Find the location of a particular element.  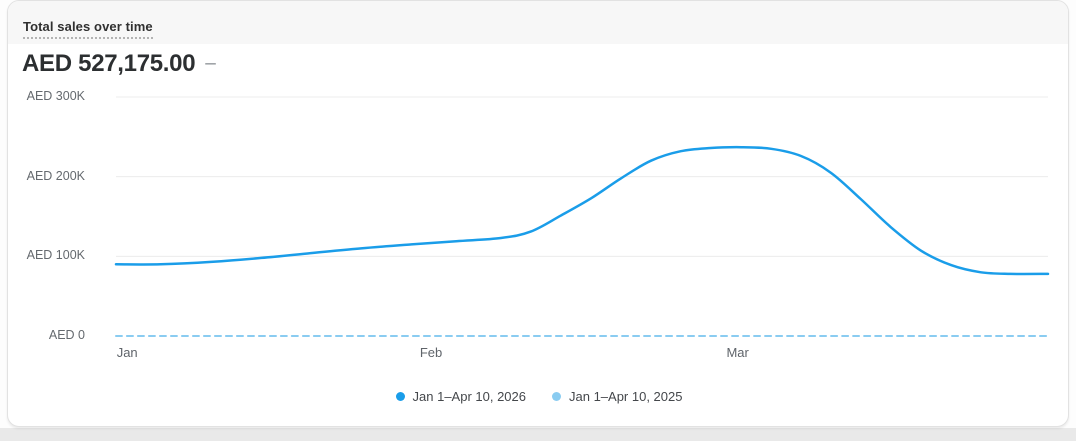

legend-item-2026: Jan 1–Apr 10, 2026 is located at coordinates (460, 396).